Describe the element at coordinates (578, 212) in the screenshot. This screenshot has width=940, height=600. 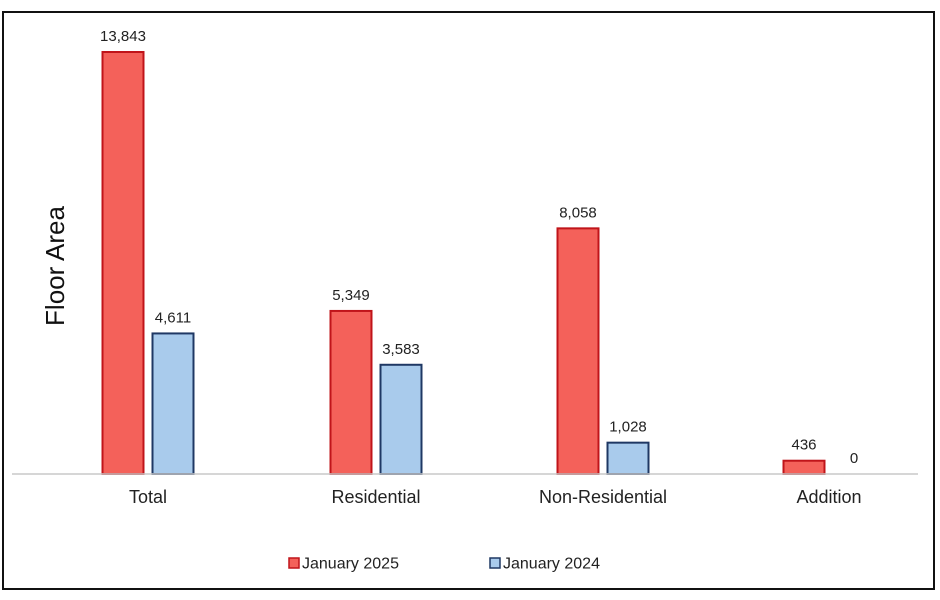
I see `data-label-january-2025-non-residential: 8,058` at that location.